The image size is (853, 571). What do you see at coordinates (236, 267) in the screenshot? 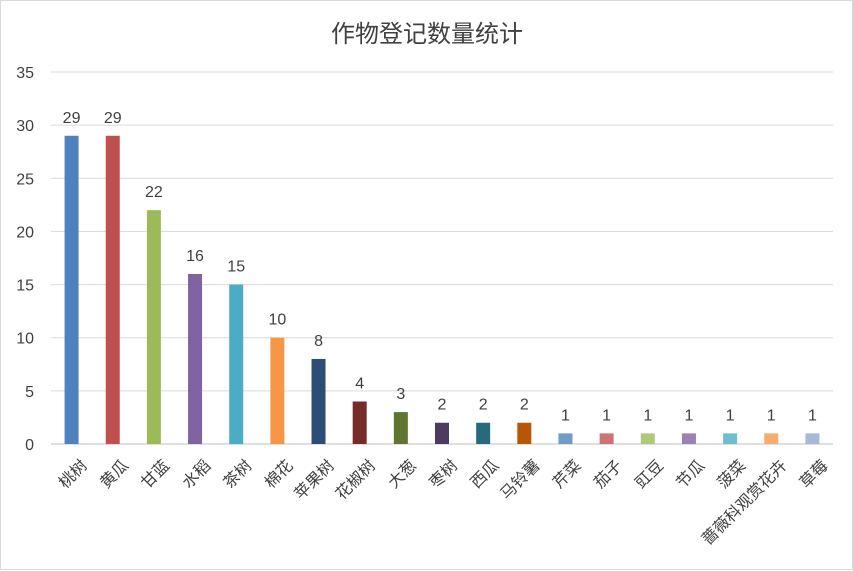
I see `data-label: 15` at bounding box center [236, 267].